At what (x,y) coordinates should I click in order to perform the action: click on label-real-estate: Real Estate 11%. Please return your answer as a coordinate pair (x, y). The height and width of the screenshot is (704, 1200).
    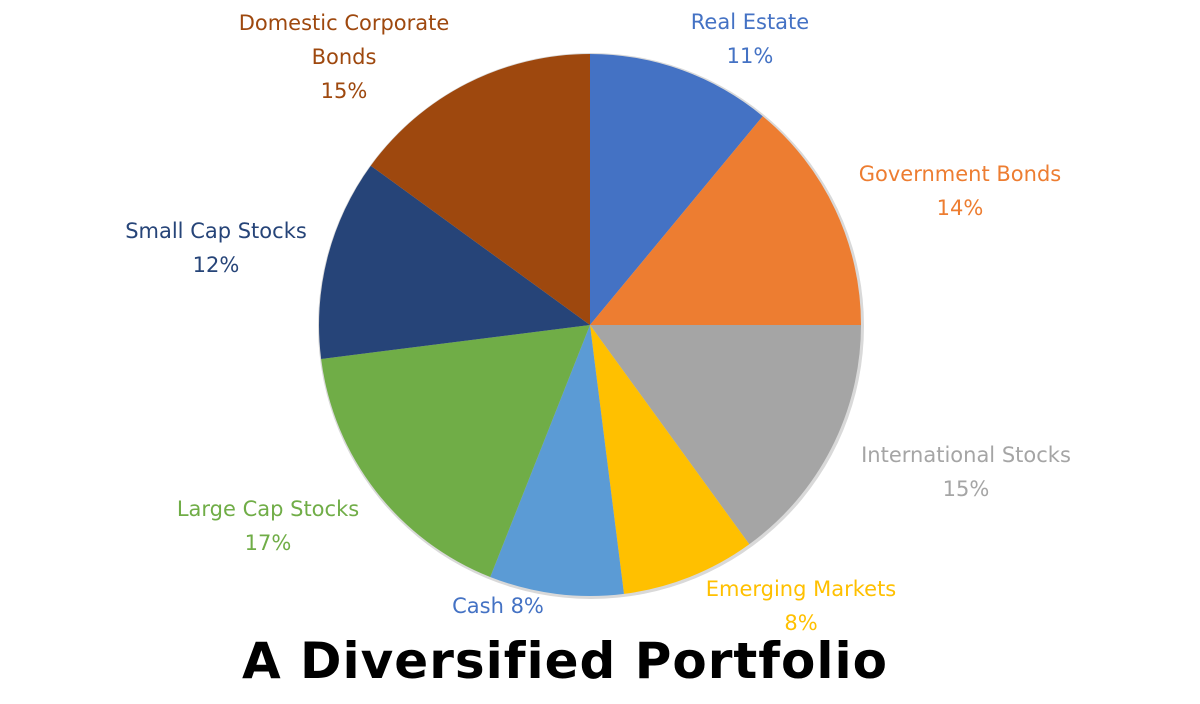
    Looking at the image, I should click on (750, 39).